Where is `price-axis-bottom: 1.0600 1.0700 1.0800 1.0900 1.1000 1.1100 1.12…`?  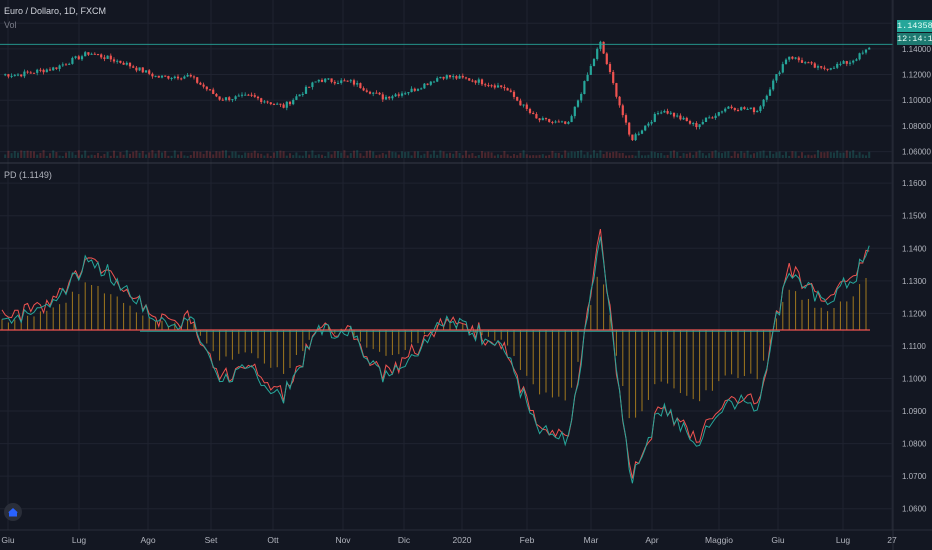 price-axis-bottom: 1.0600 1.0700 1.0800 1.0900 1.1000 1.1100 1.12… is located at coordinates (914, 346).